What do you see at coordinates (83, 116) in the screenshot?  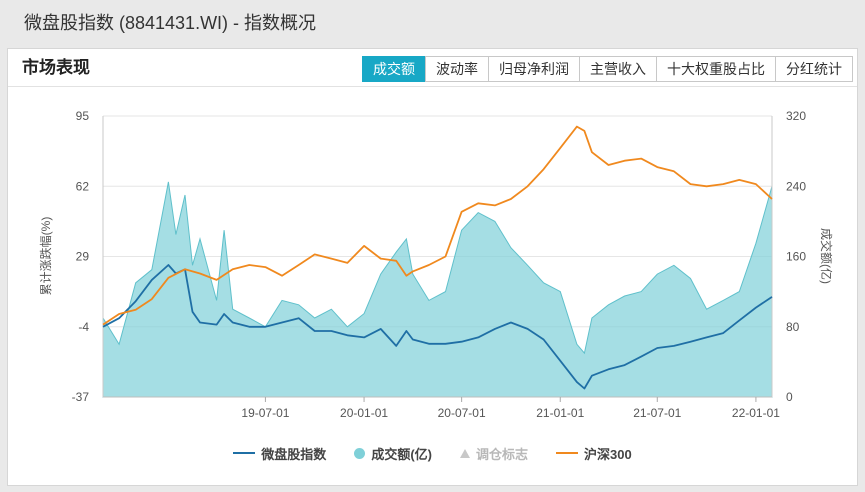 I see `y-left-tick-label: 95` at bounding box center [83, 116].